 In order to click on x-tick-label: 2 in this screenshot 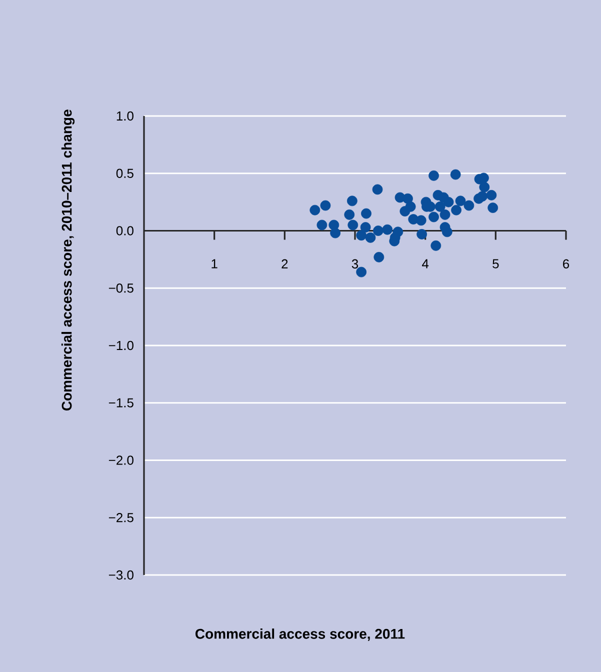, I will do `click(285, 263)`.